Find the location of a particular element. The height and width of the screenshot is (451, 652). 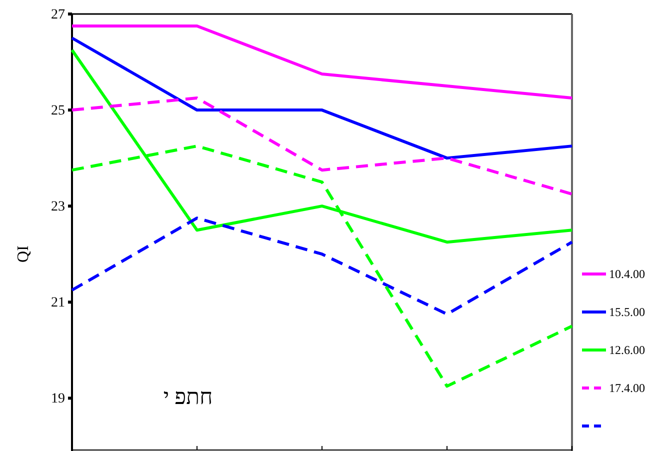

y-axis-title: QI is located at coordinates (23, 254).